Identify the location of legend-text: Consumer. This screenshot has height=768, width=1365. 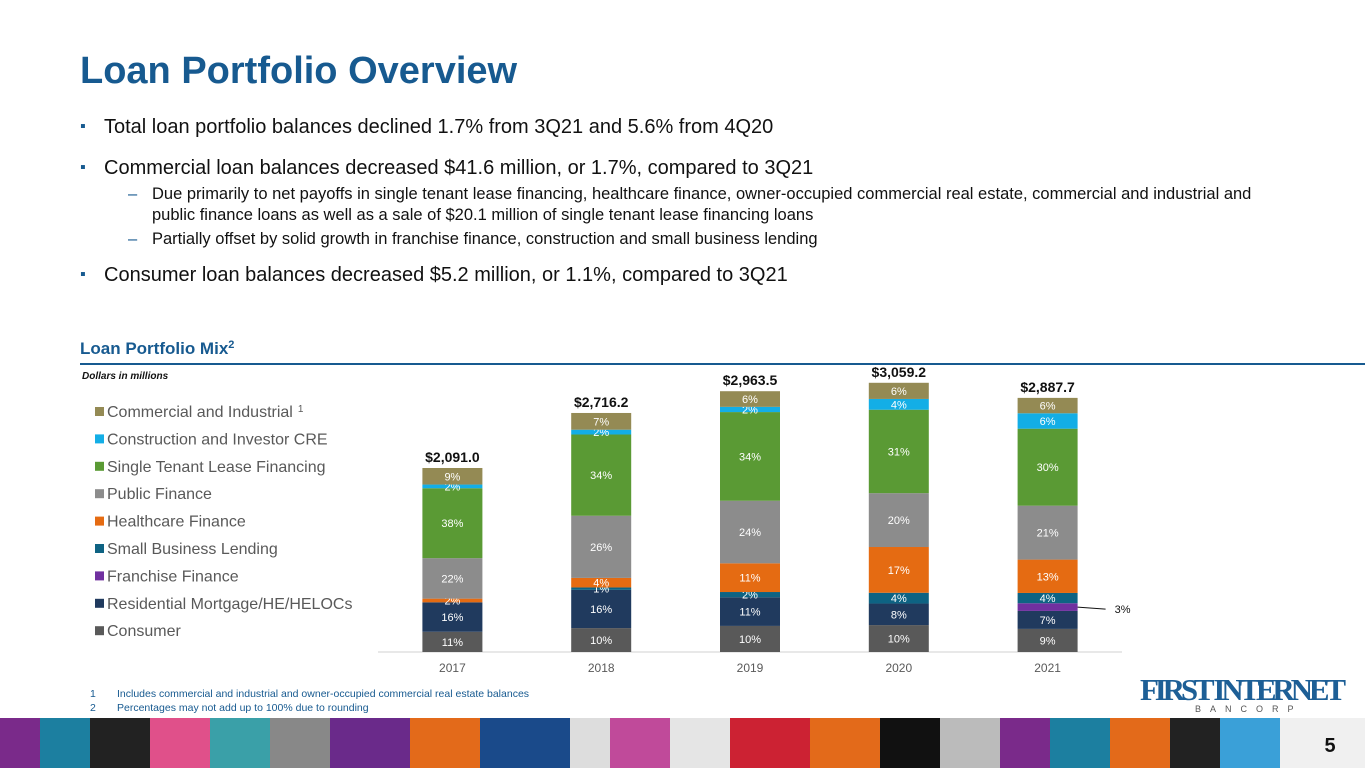
(144, 631).